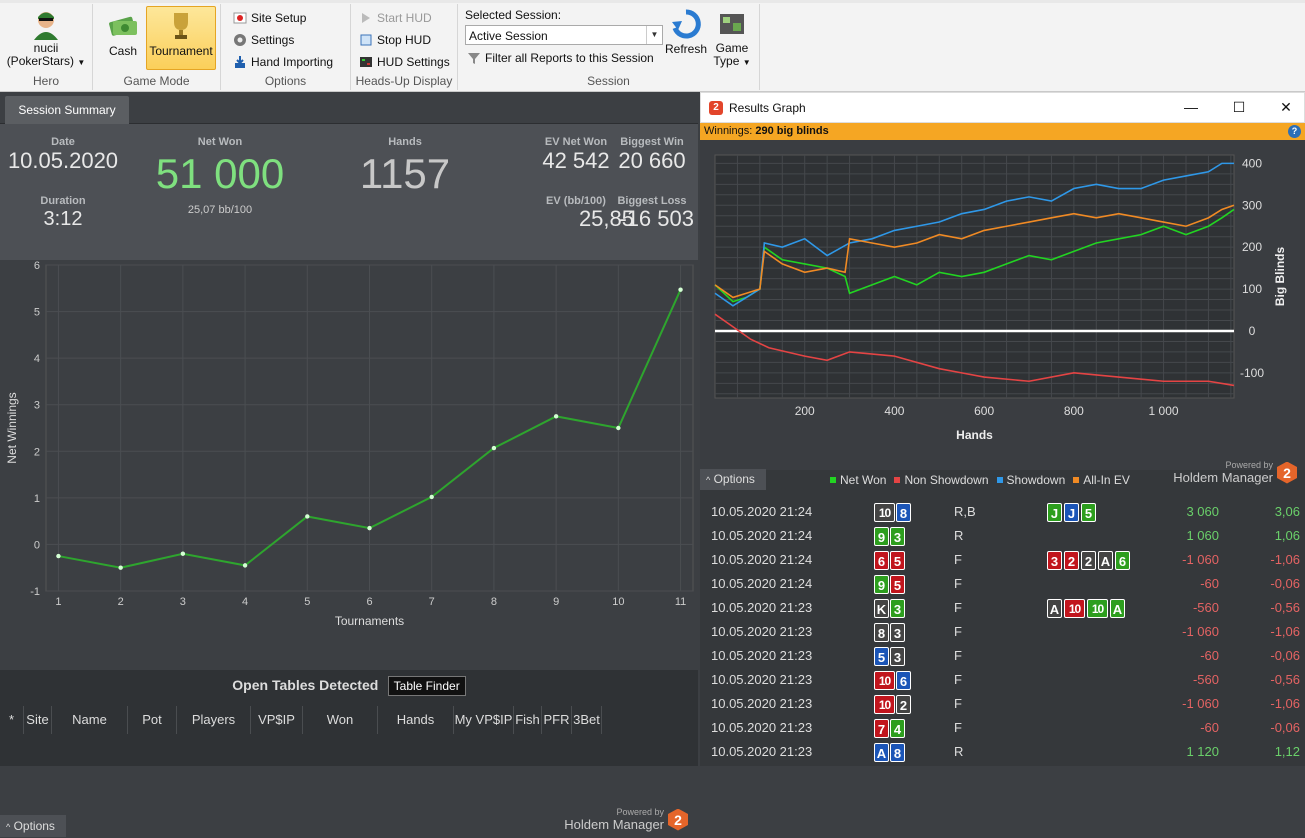  Describe the element at coordinates (277, 720) in the screenshot. I see `column-header: VP$IP` at that location.